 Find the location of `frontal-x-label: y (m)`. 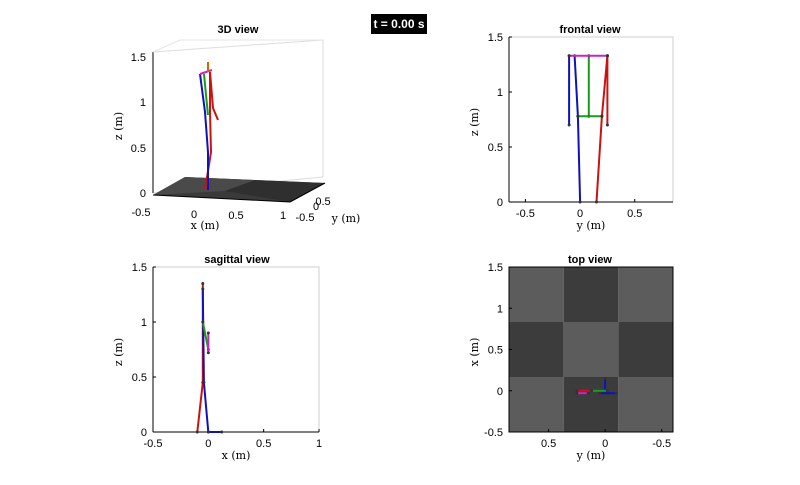

frontal-x-label: y (m) is located at coordinates (591, 225).